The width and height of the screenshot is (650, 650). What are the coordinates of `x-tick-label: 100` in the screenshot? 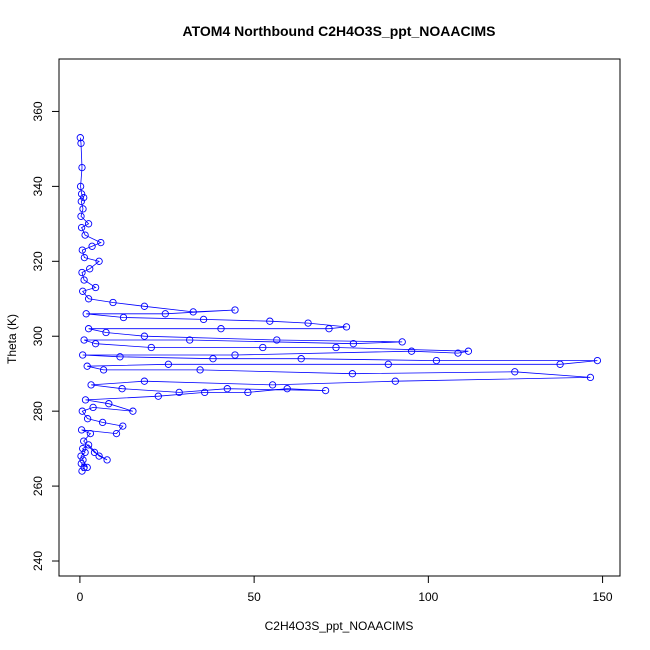 It's located at (428, 597).